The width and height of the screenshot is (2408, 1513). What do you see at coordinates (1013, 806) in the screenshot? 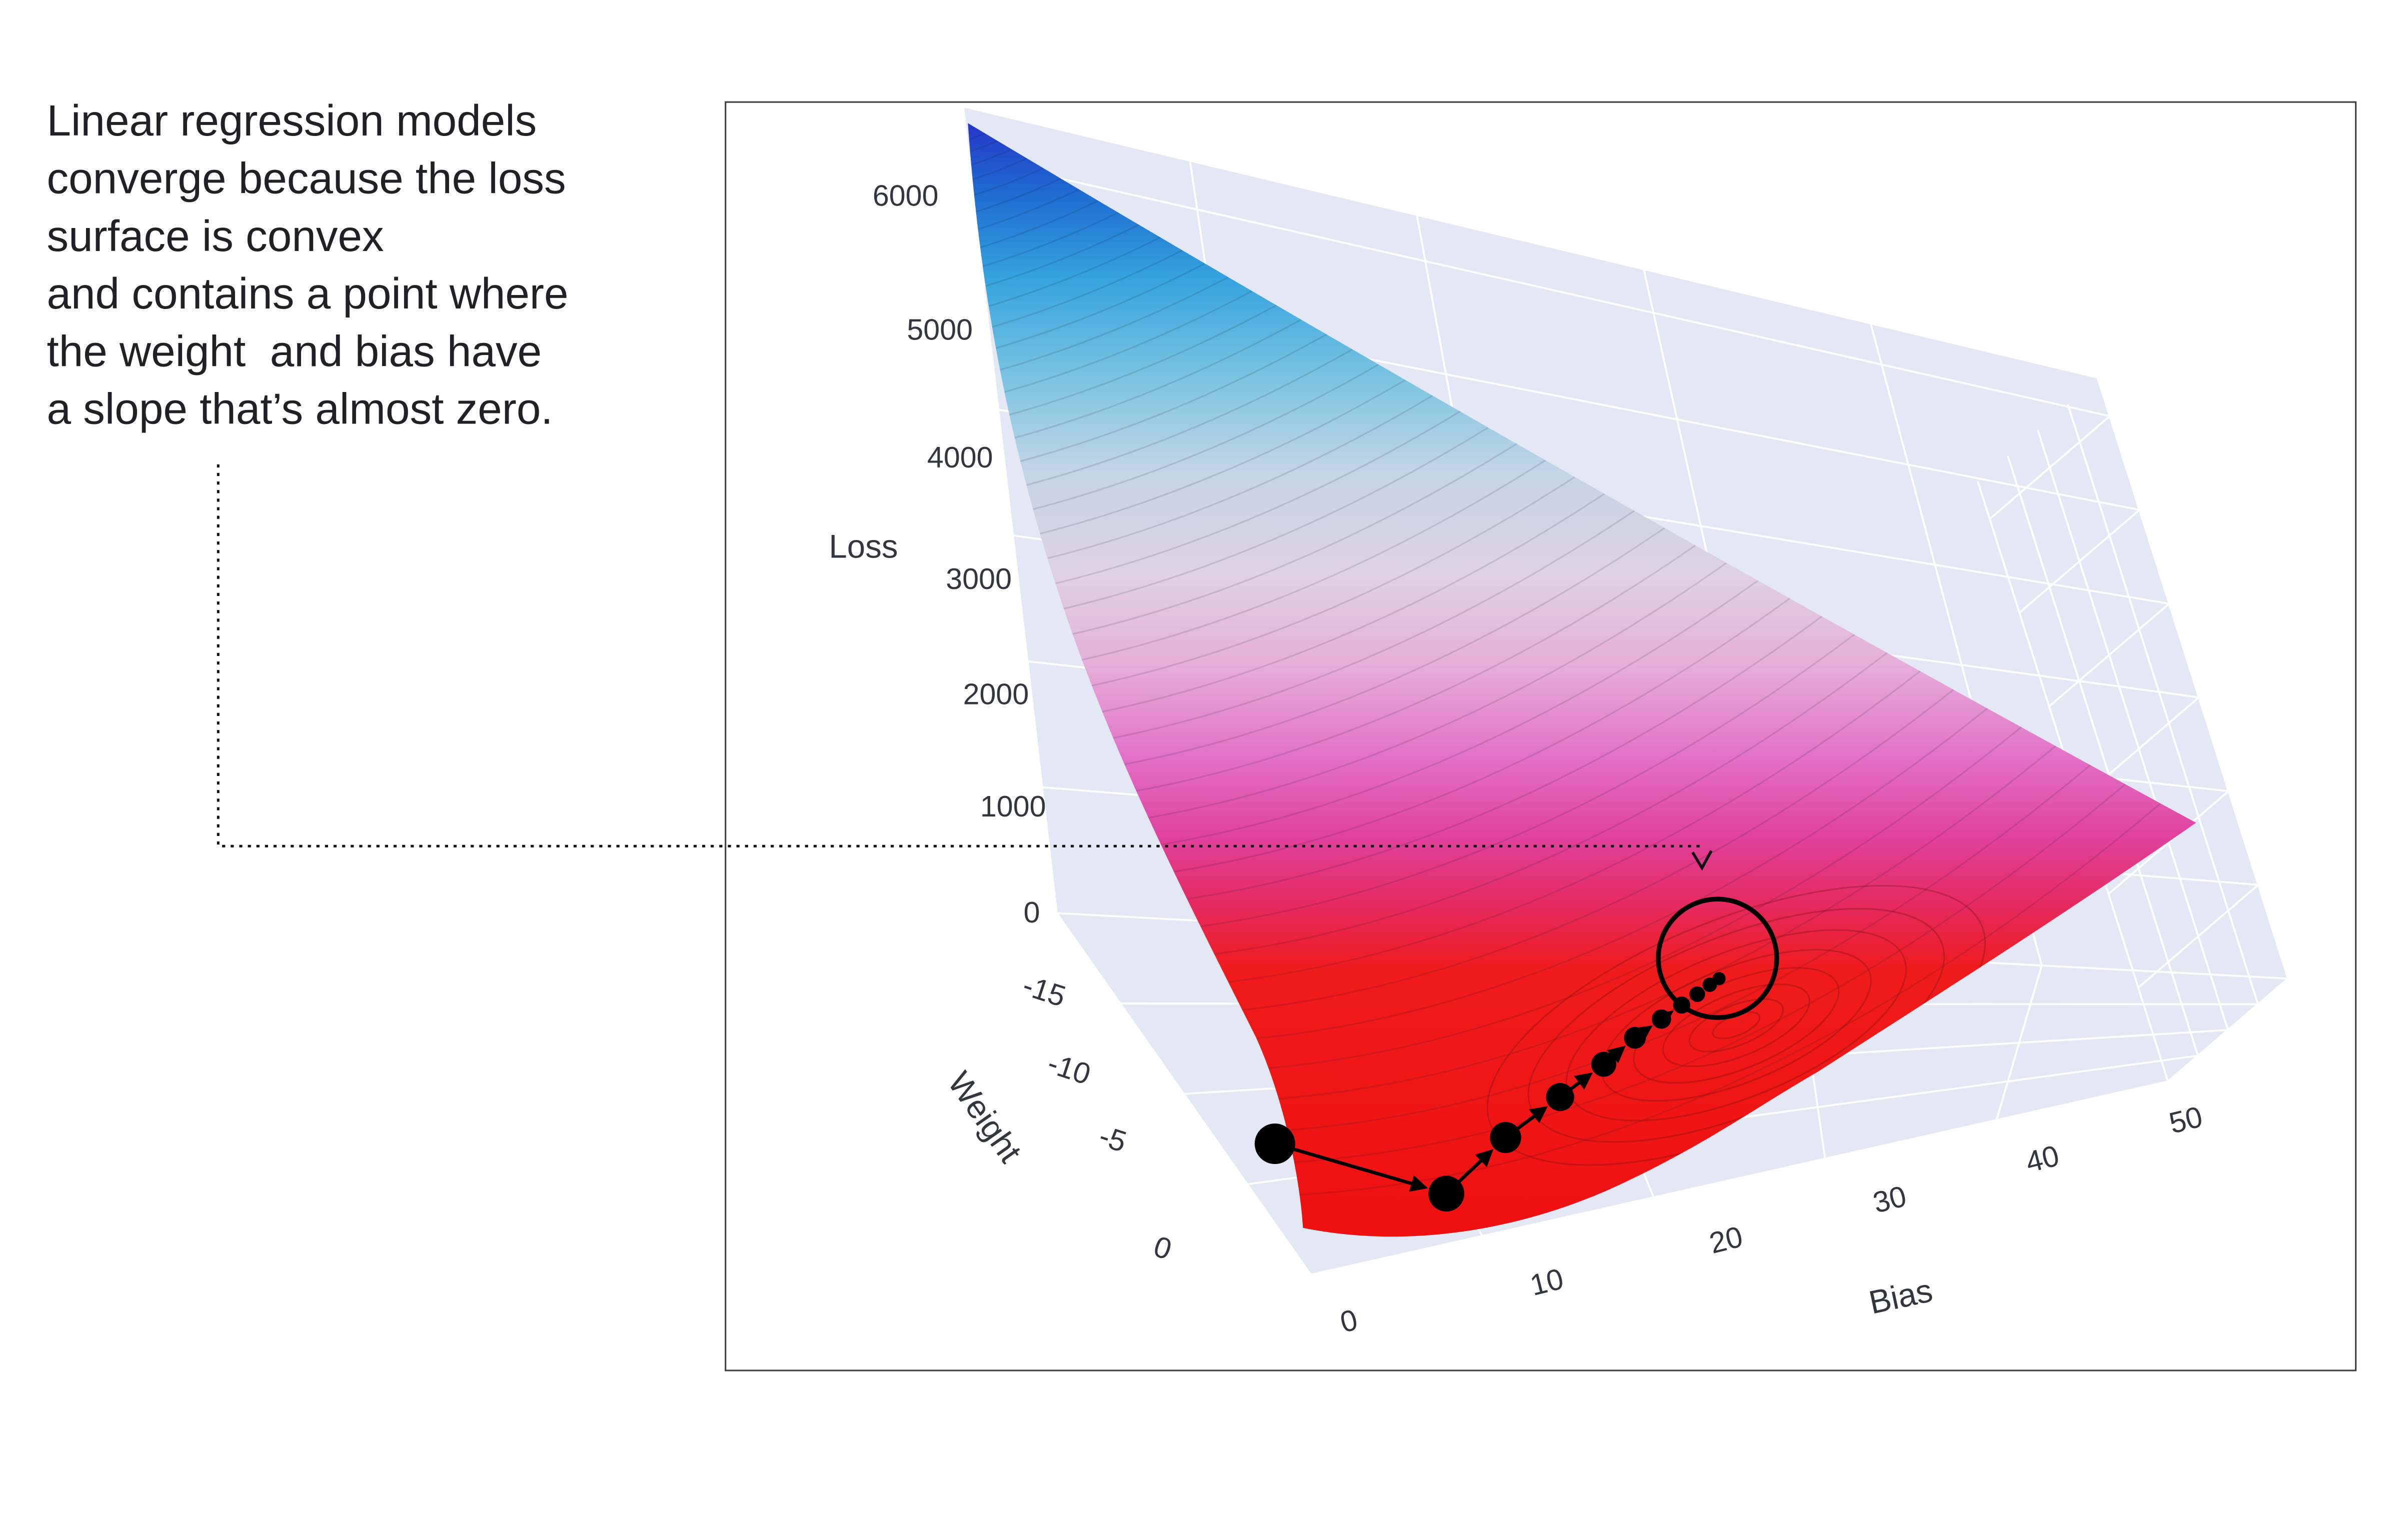
I see `loss-tick-label: 1000` at bounding box center [1013, 806].